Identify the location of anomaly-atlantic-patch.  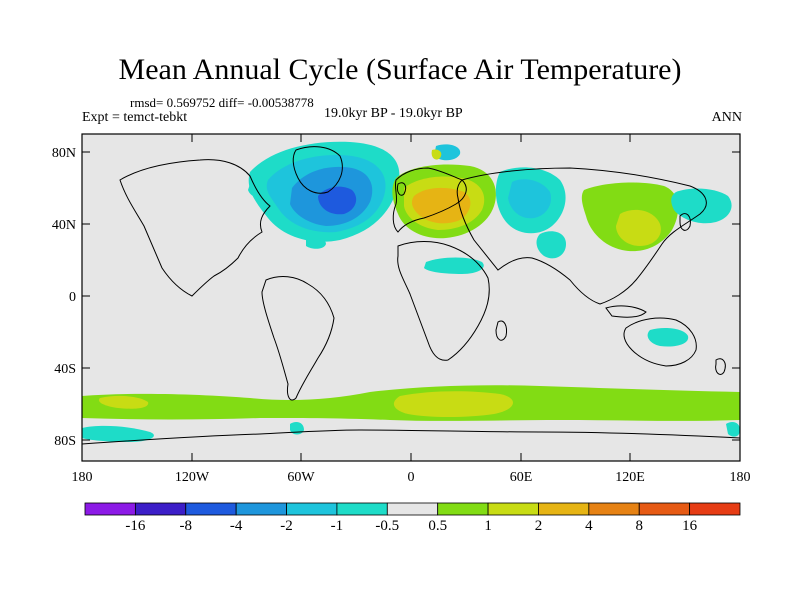
(316, 243).